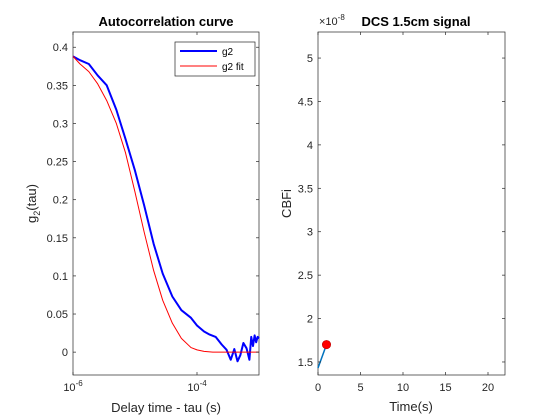 The image size is (560, 420). What do you see at coordinates (326, 345) in the screenshot?
I see `current-value-marker` at bounding box center [326, 345].